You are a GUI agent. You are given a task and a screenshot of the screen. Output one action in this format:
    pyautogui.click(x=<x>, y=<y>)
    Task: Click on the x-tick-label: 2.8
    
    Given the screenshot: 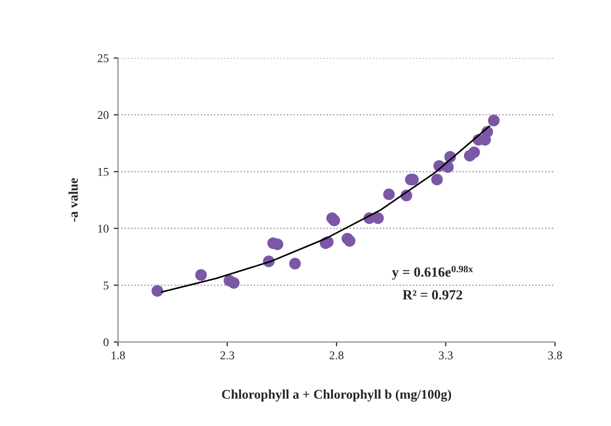 What is the action you would take?
    pyautogui.click(x=337, y=355)
    